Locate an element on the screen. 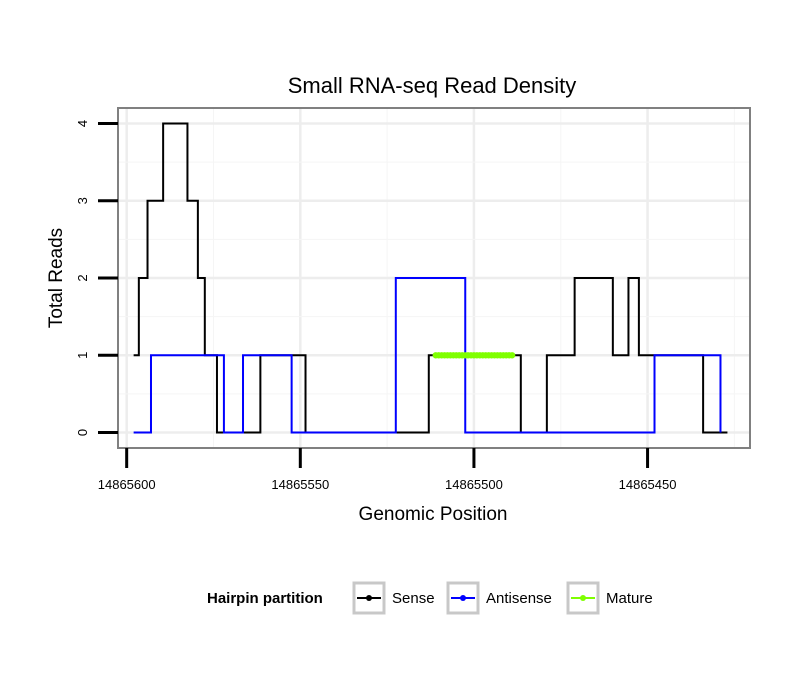  x-tick-label: 14865550 is located at coordinates (300, 484).